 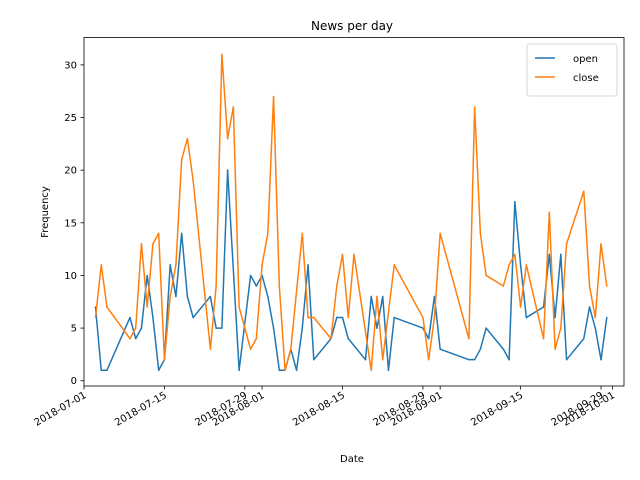 I want to click on legend-frame, so click(x=572, y=70).